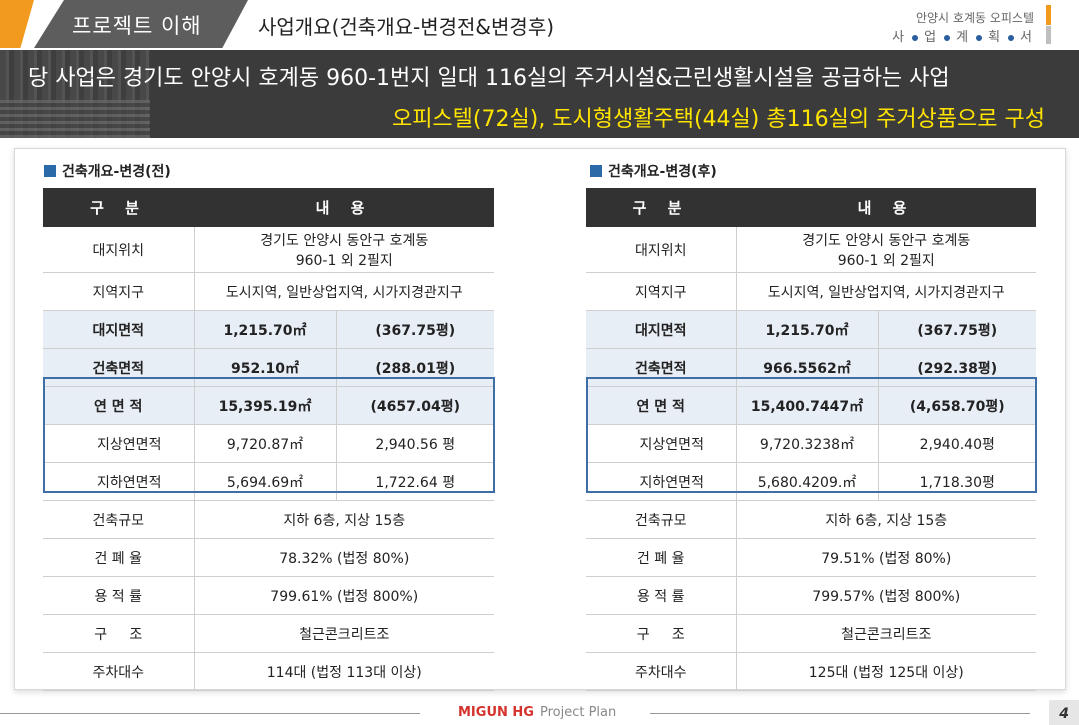  I want to click on row-label: 대지위치, so click(661, 250).